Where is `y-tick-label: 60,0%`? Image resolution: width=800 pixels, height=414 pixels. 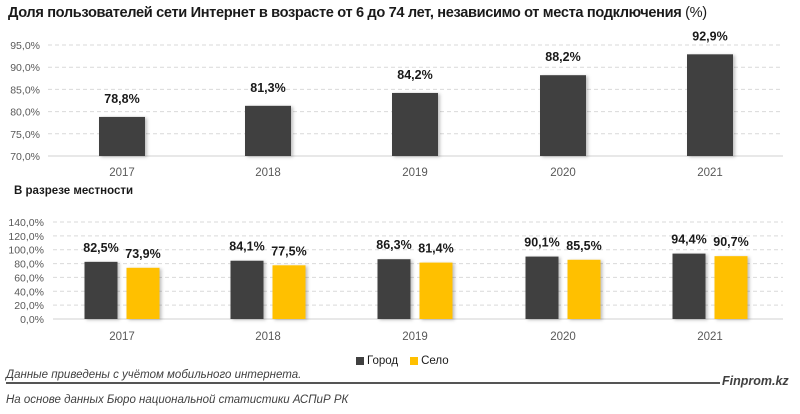 y-tick-label: 60,0% is located at coordinates (29, 278).